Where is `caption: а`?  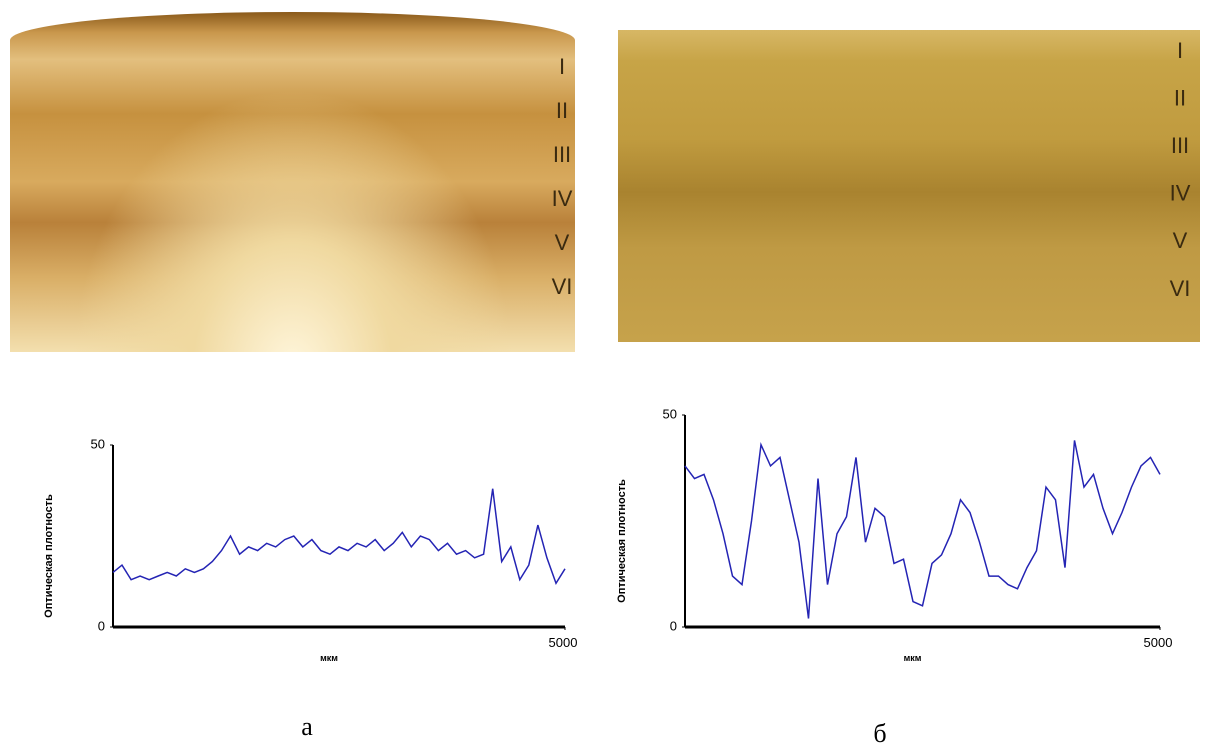
caption: а is located at coordinates (307, 726).